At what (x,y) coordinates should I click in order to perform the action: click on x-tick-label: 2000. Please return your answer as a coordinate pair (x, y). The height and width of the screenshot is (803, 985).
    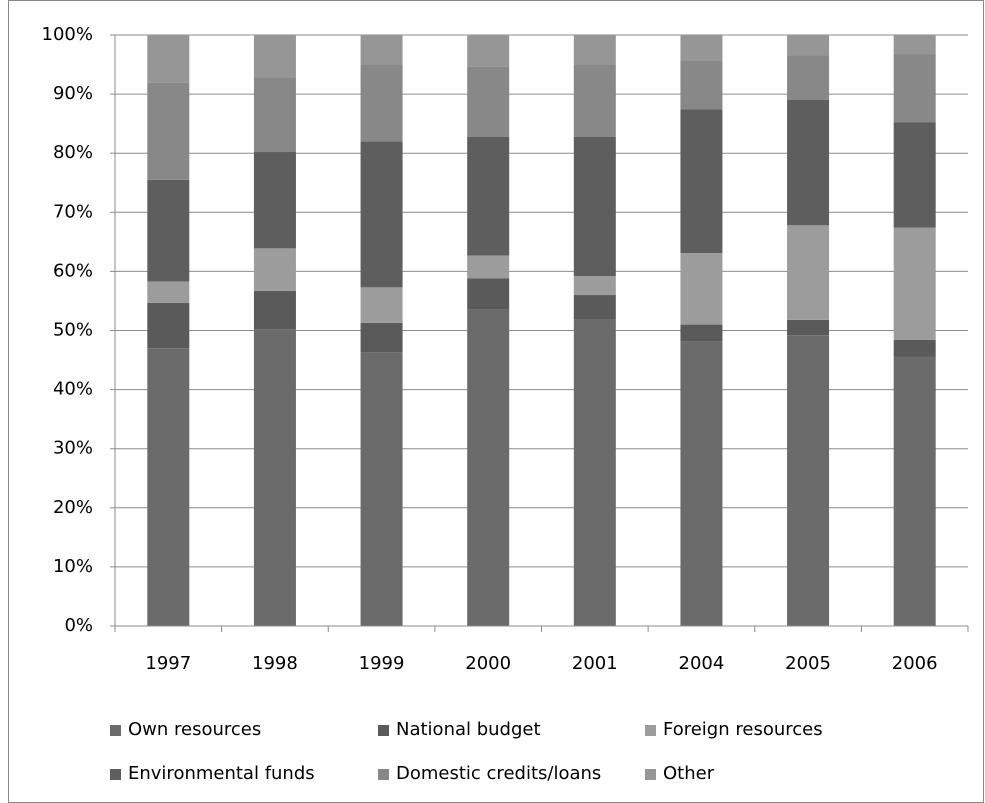
    Looking at the image, I should click on (488, 663).